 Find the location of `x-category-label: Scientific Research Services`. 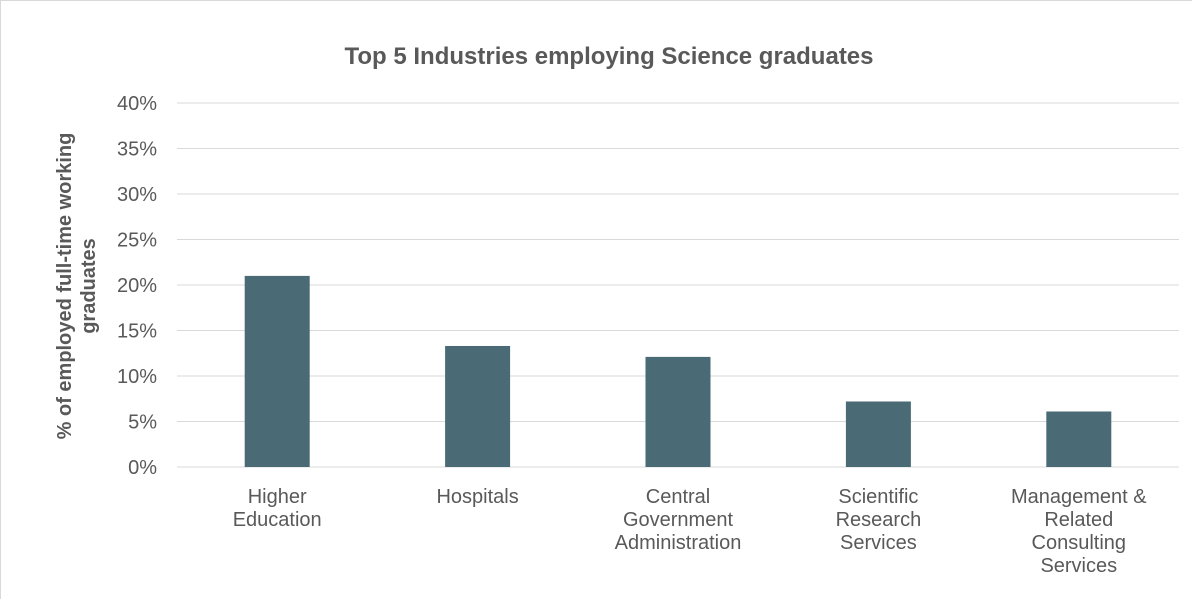

x-category-label: Scientific Research Services is located at coordinates (879, 520).